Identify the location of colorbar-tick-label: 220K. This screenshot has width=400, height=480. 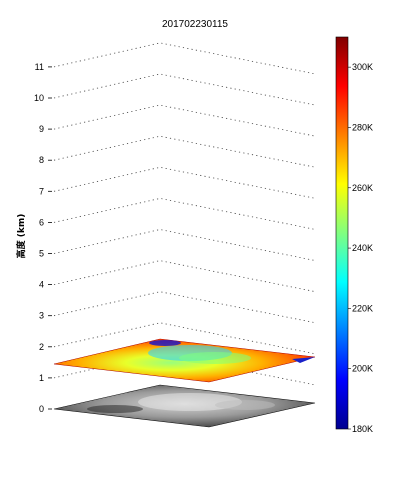
(362, 308).